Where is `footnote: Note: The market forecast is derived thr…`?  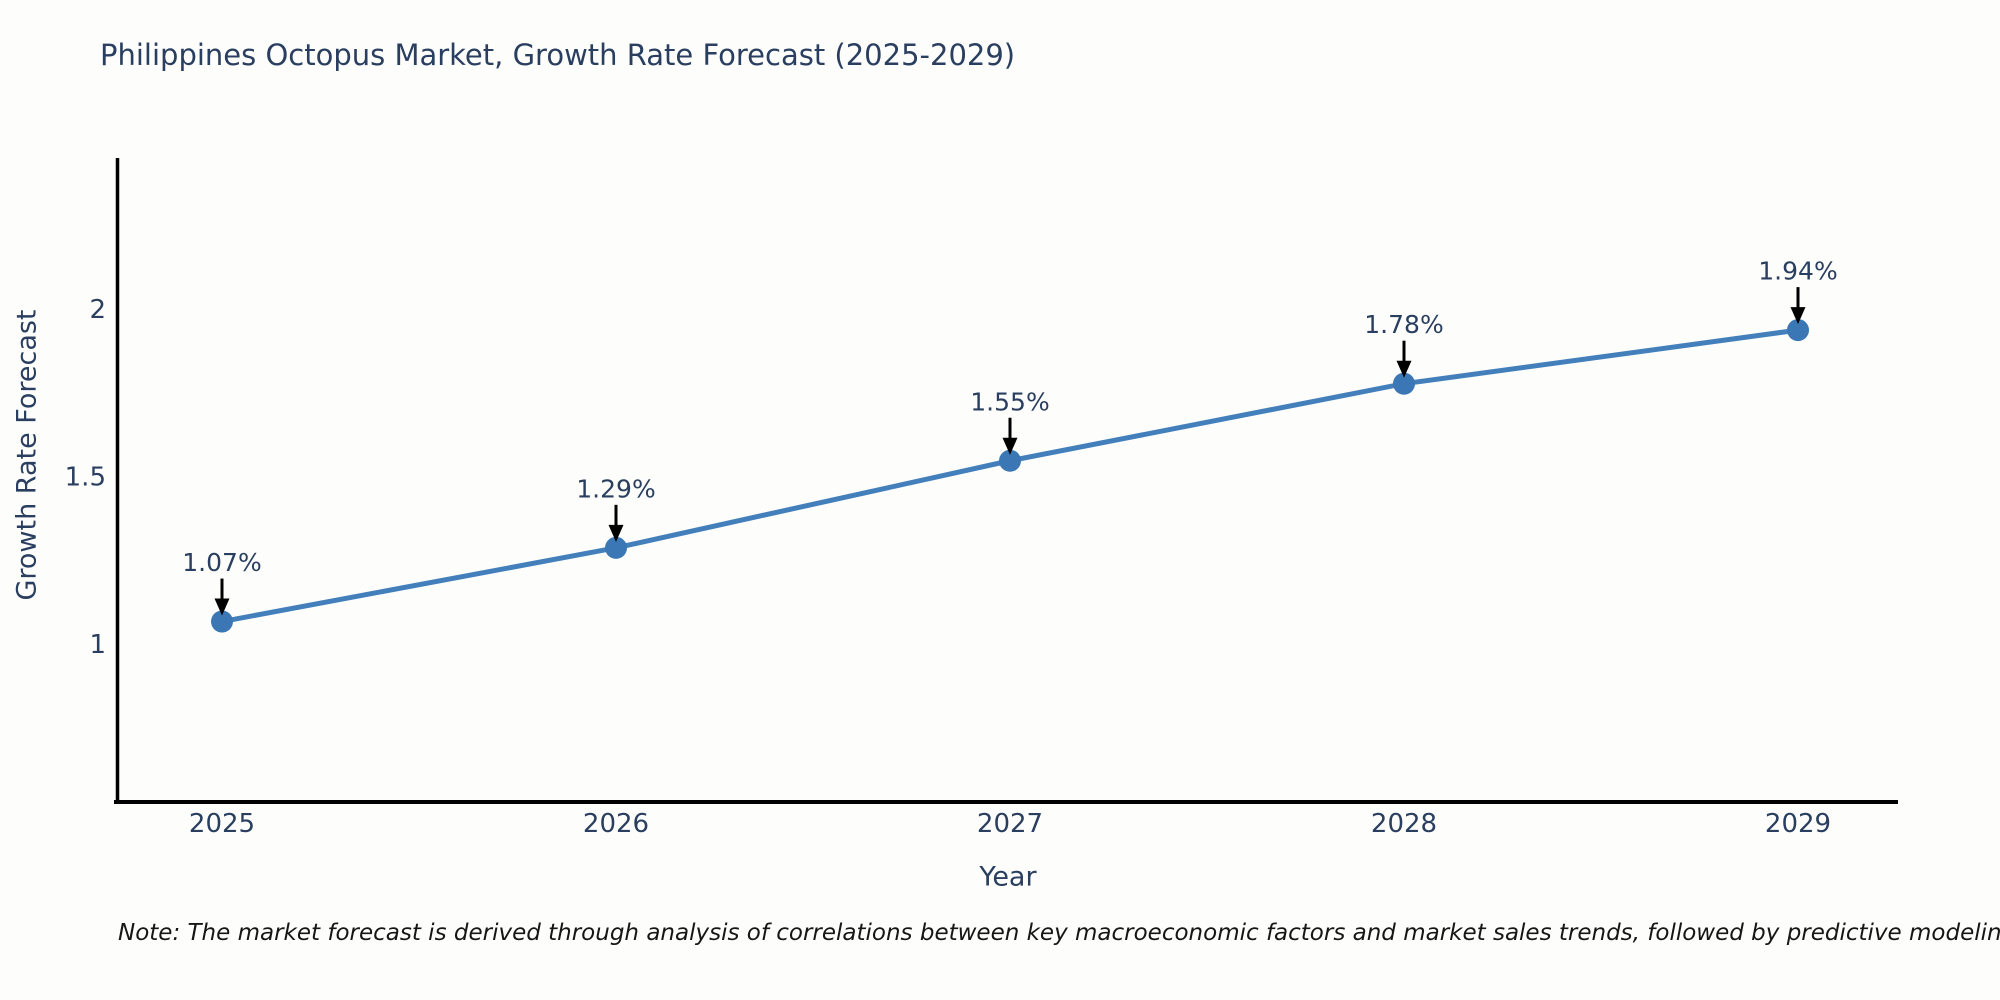
footnote: Note: The market forecast is derived thr… is located at coordinates (1059, 933).